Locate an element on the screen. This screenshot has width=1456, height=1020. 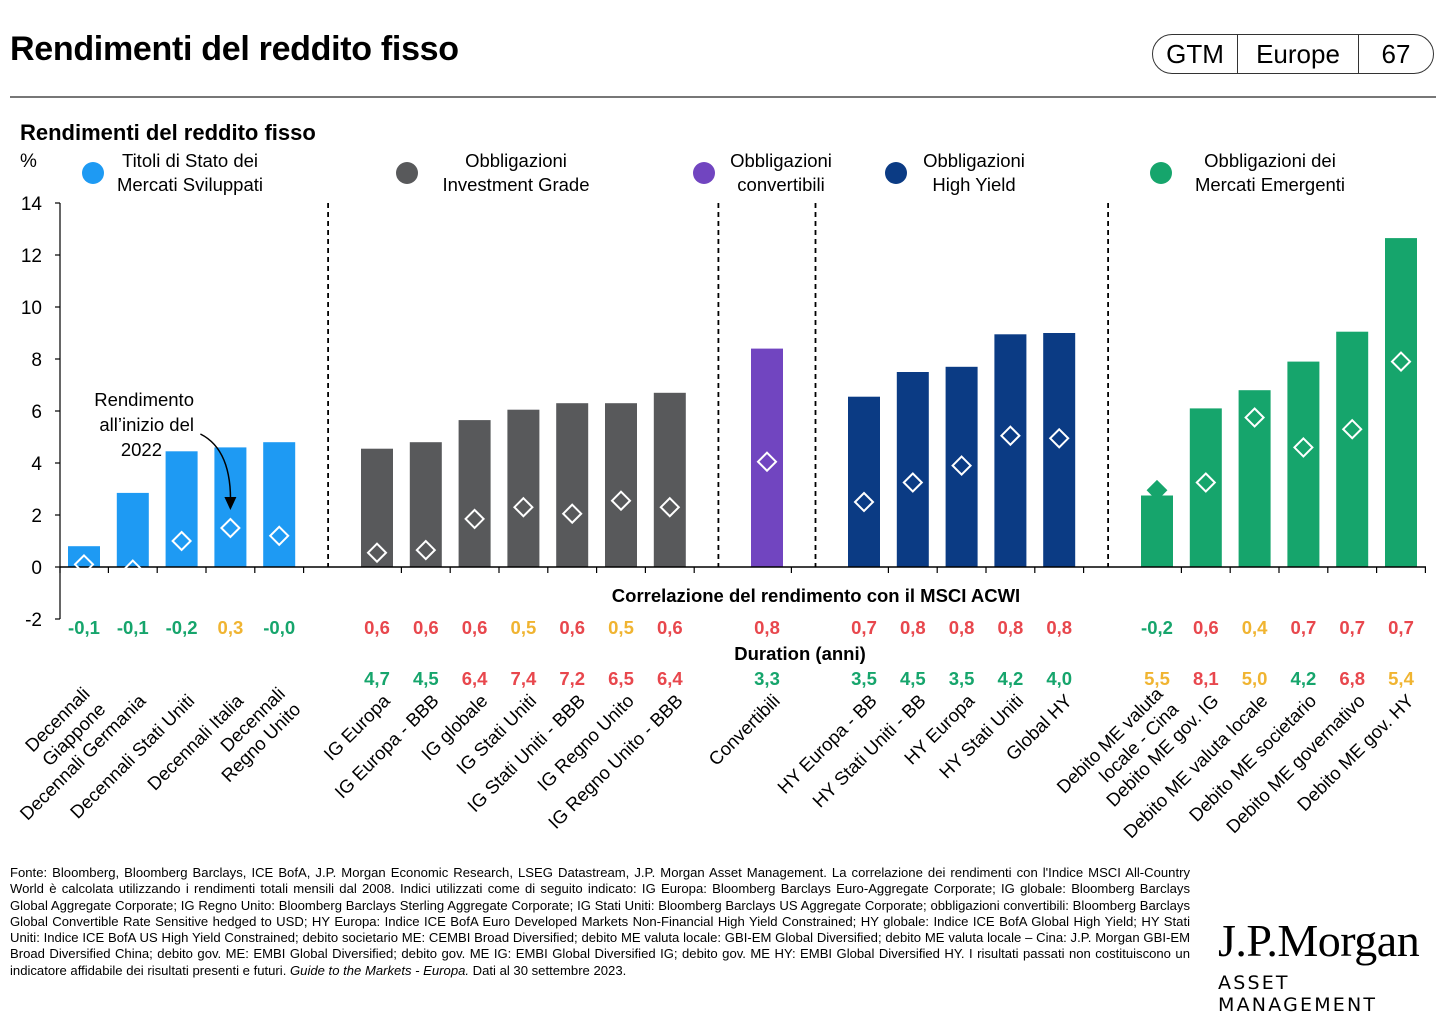
badge-page-number: 67 is located at coordinates (1396, 53).